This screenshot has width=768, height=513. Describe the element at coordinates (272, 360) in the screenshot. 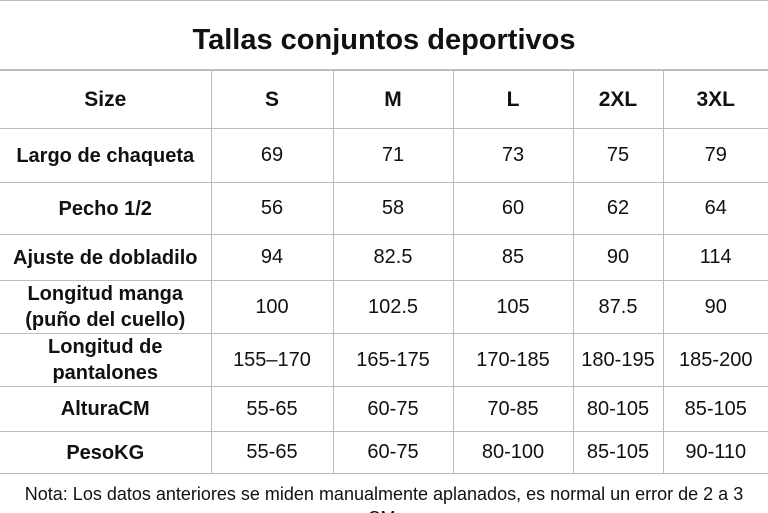

I see `cell: 155–170` at that location.